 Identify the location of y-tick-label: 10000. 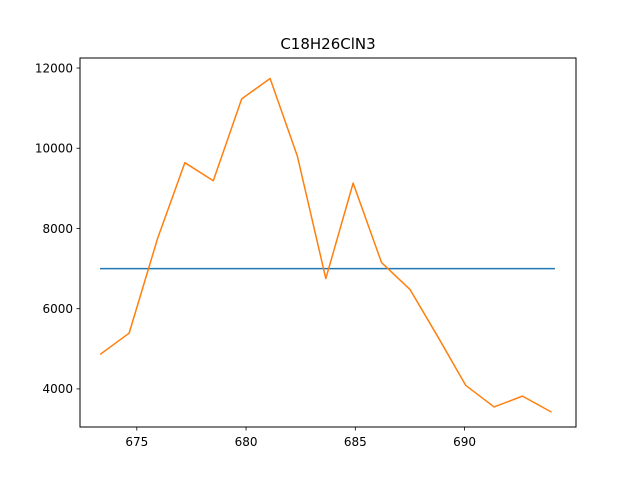
(54, 149).